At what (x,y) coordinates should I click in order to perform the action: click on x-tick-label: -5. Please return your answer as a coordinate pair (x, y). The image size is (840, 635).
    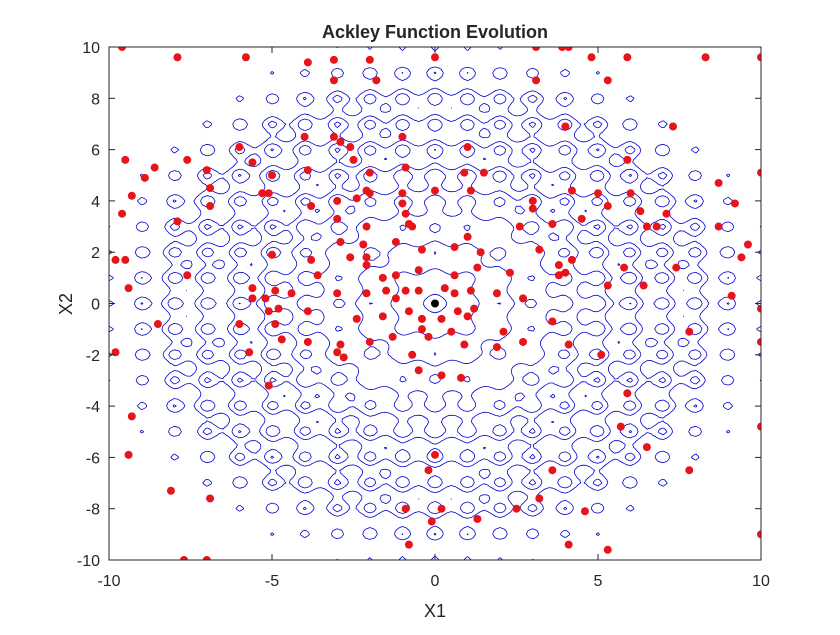
    Looking at the image, I should click on (272, 581).